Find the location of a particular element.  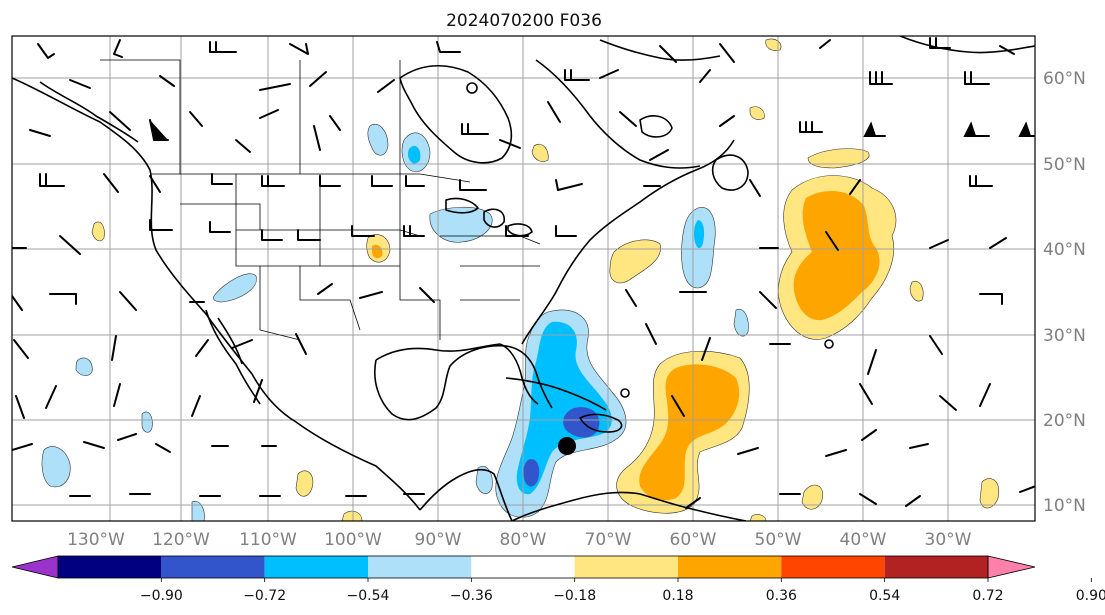

lat-label: 20°N is located at coordinates (1064, 421).